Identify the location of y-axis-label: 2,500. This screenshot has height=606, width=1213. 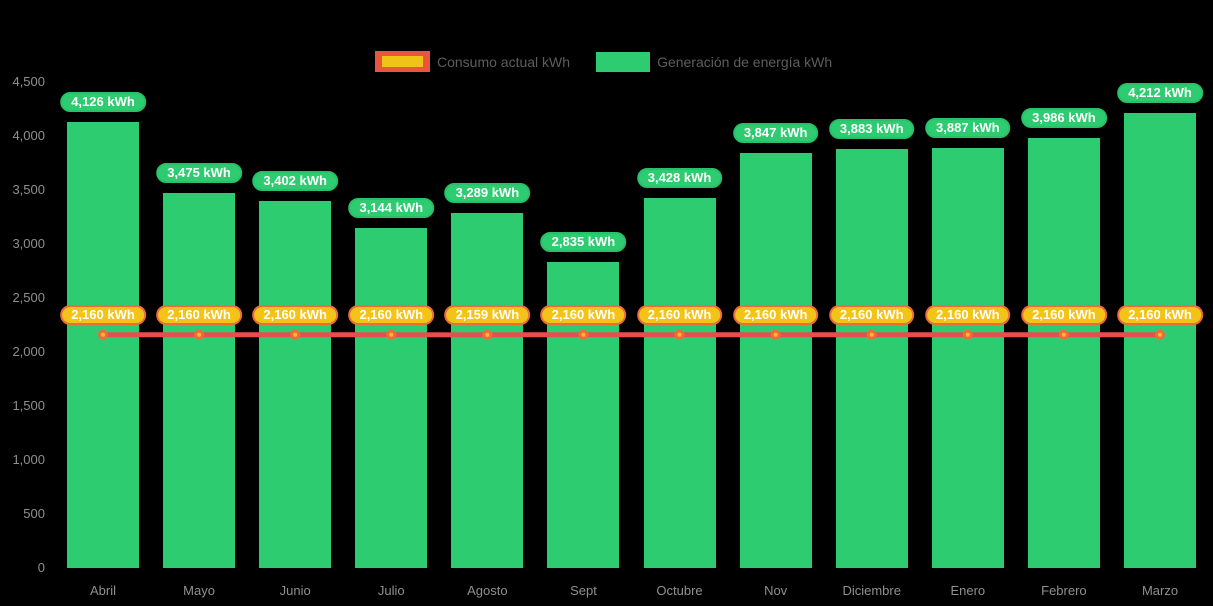
(28, 297).